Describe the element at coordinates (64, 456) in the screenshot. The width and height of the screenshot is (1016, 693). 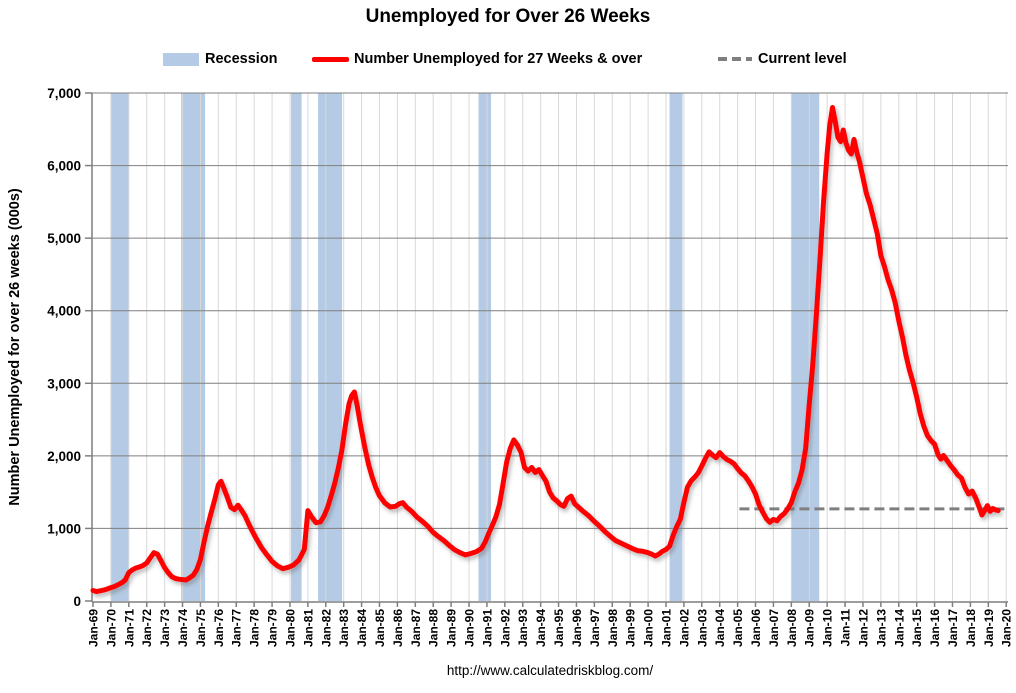
I see `svg-text: 2,000` at that location.